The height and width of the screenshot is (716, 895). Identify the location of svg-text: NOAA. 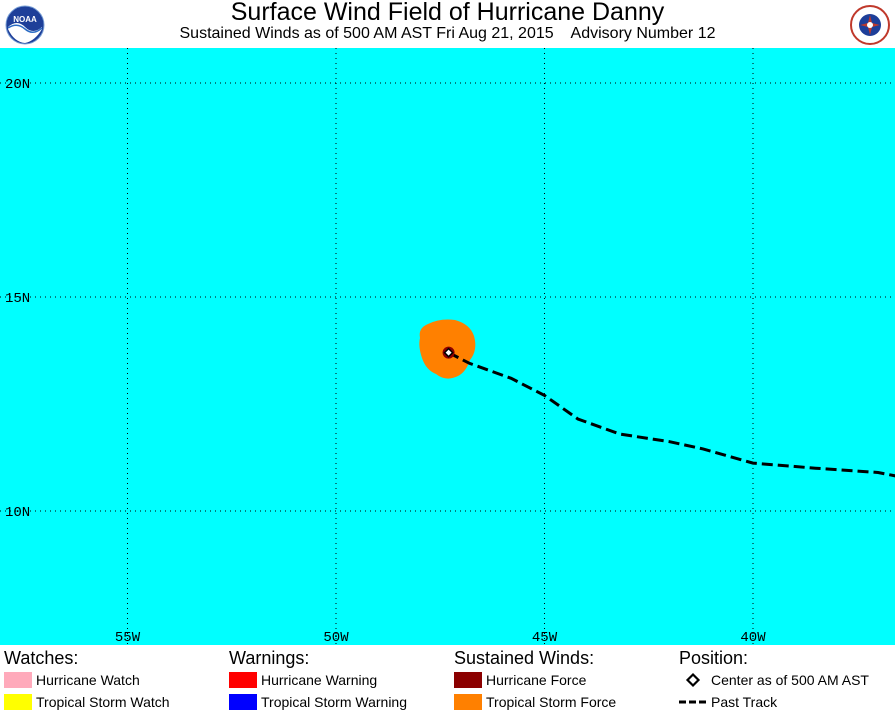
(25, 19).